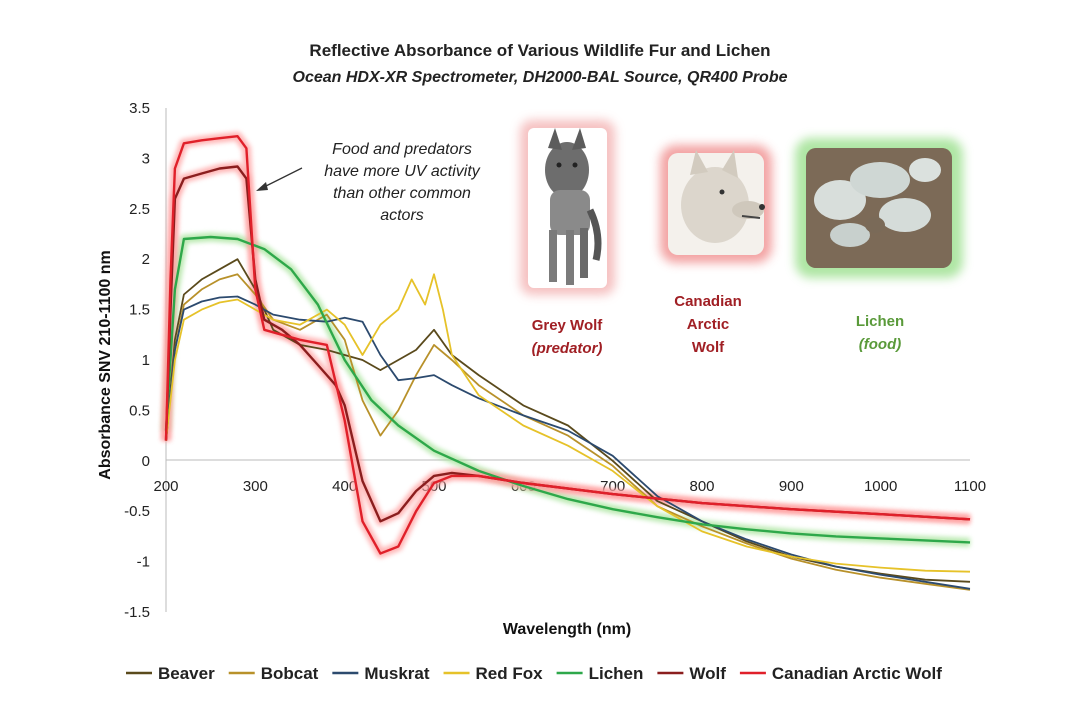  What do you see at coordinates (708, 301) in the screenshot?
I see `image-label-line: Canadian` at bounding box center [708, 301].